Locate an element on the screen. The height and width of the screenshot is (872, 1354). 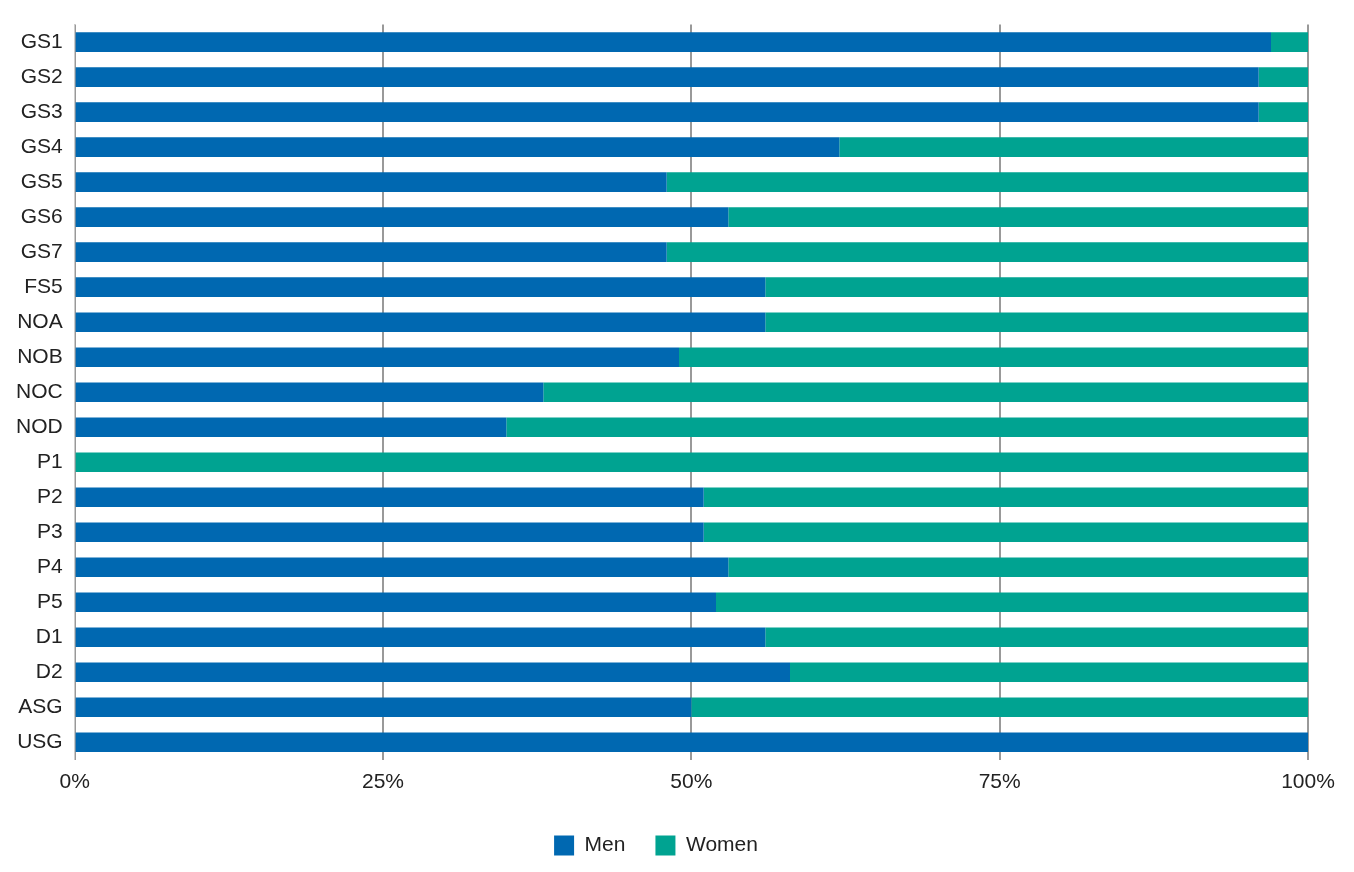
y-tick-label: GS6 is located at coordinates (41, 215).